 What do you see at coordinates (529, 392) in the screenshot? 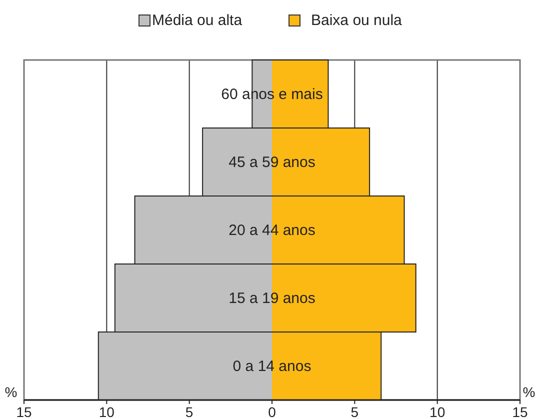
I see `x-axis-title: %` at bounding box center [529, 392].